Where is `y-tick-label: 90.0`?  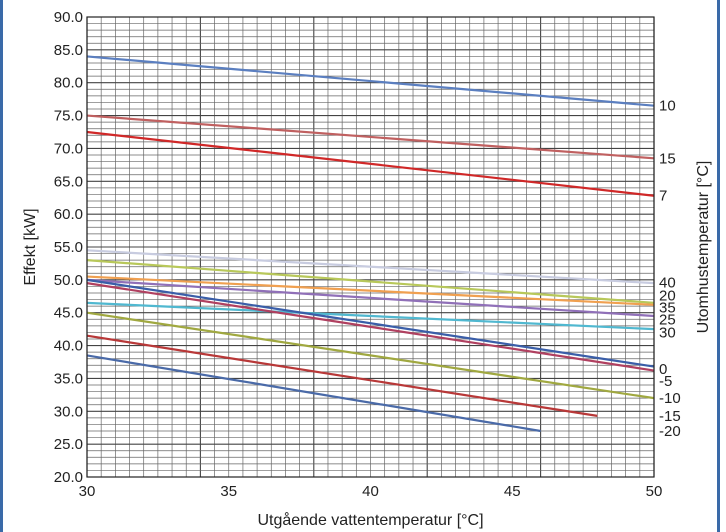 y-tick-label: 90.0 is located at coordinates (68, 17).